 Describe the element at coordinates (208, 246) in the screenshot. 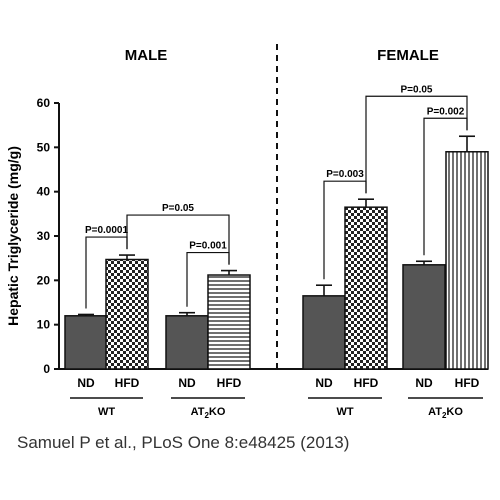

I see `p-value-label: P=0.001` at that location.